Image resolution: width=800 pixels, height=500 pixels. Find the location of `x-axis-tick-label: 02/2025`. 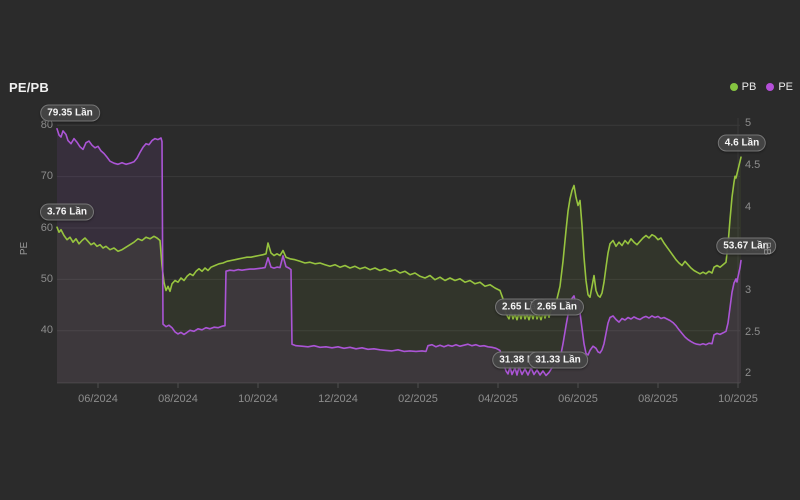

x-axis-tick-label: 02/2025 is located at coordinates (418, 399).